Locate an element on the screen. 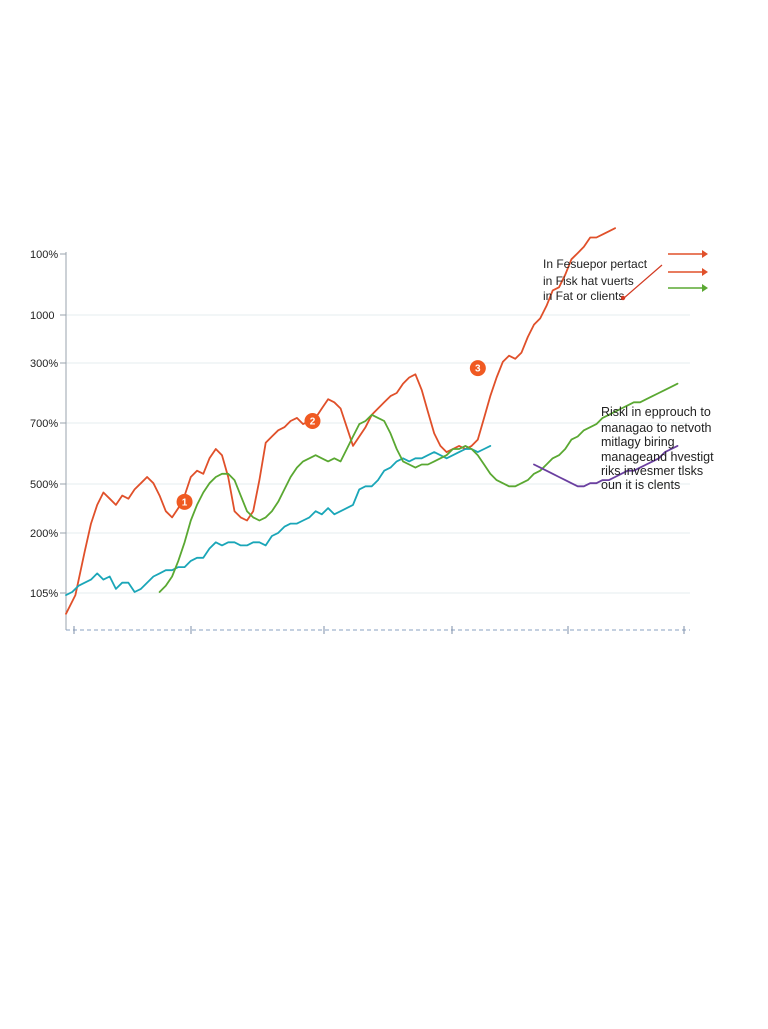  event-marker-label: 1 is located at coordinates (185, 502).